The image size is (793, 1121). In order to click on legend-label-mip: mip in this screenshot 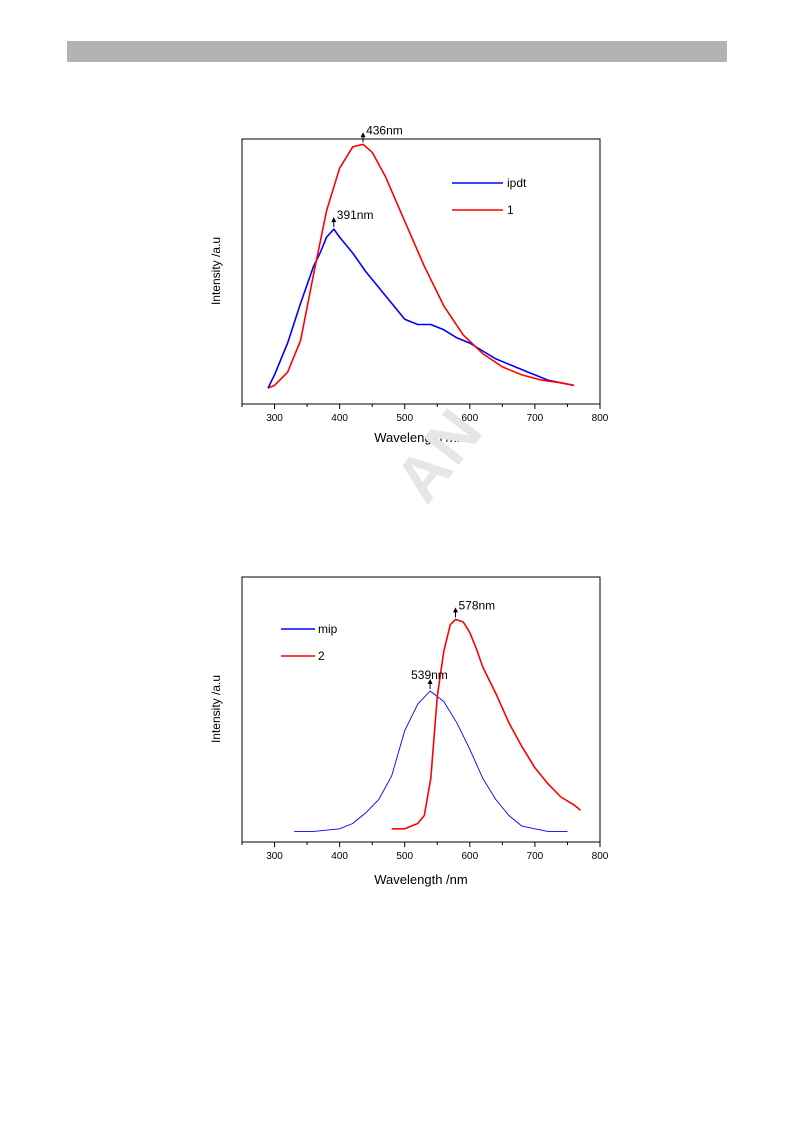, I will do `click(328, 629)`.